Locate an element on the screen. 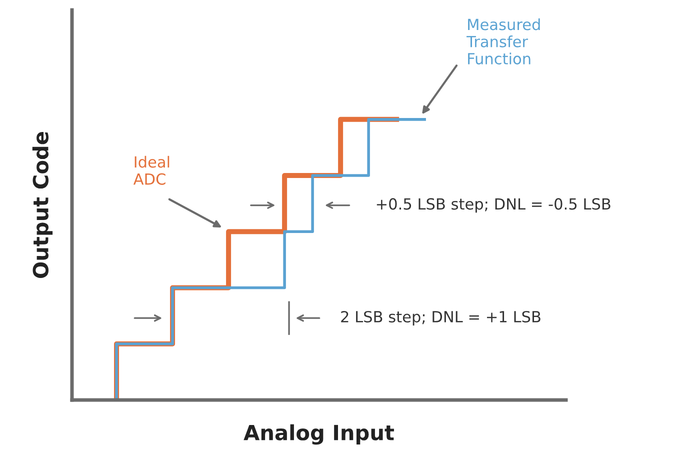 Image resolution: width=682 pixels, height=461 pixels. x-axis-title: Analog Input is located at coordinates (319, 434).